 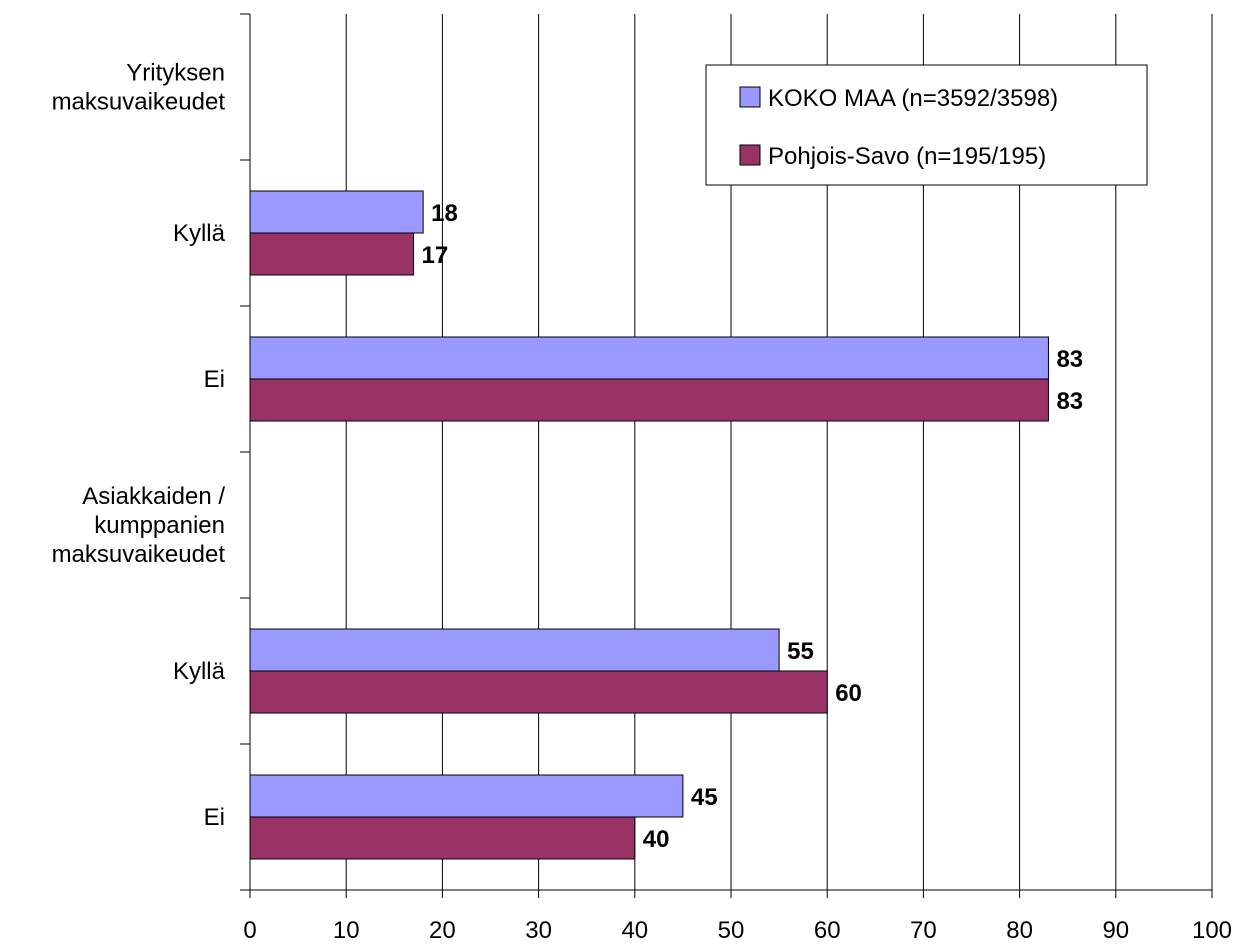 I want to click on x-tick-label: 60, so click(x=827, y=930).